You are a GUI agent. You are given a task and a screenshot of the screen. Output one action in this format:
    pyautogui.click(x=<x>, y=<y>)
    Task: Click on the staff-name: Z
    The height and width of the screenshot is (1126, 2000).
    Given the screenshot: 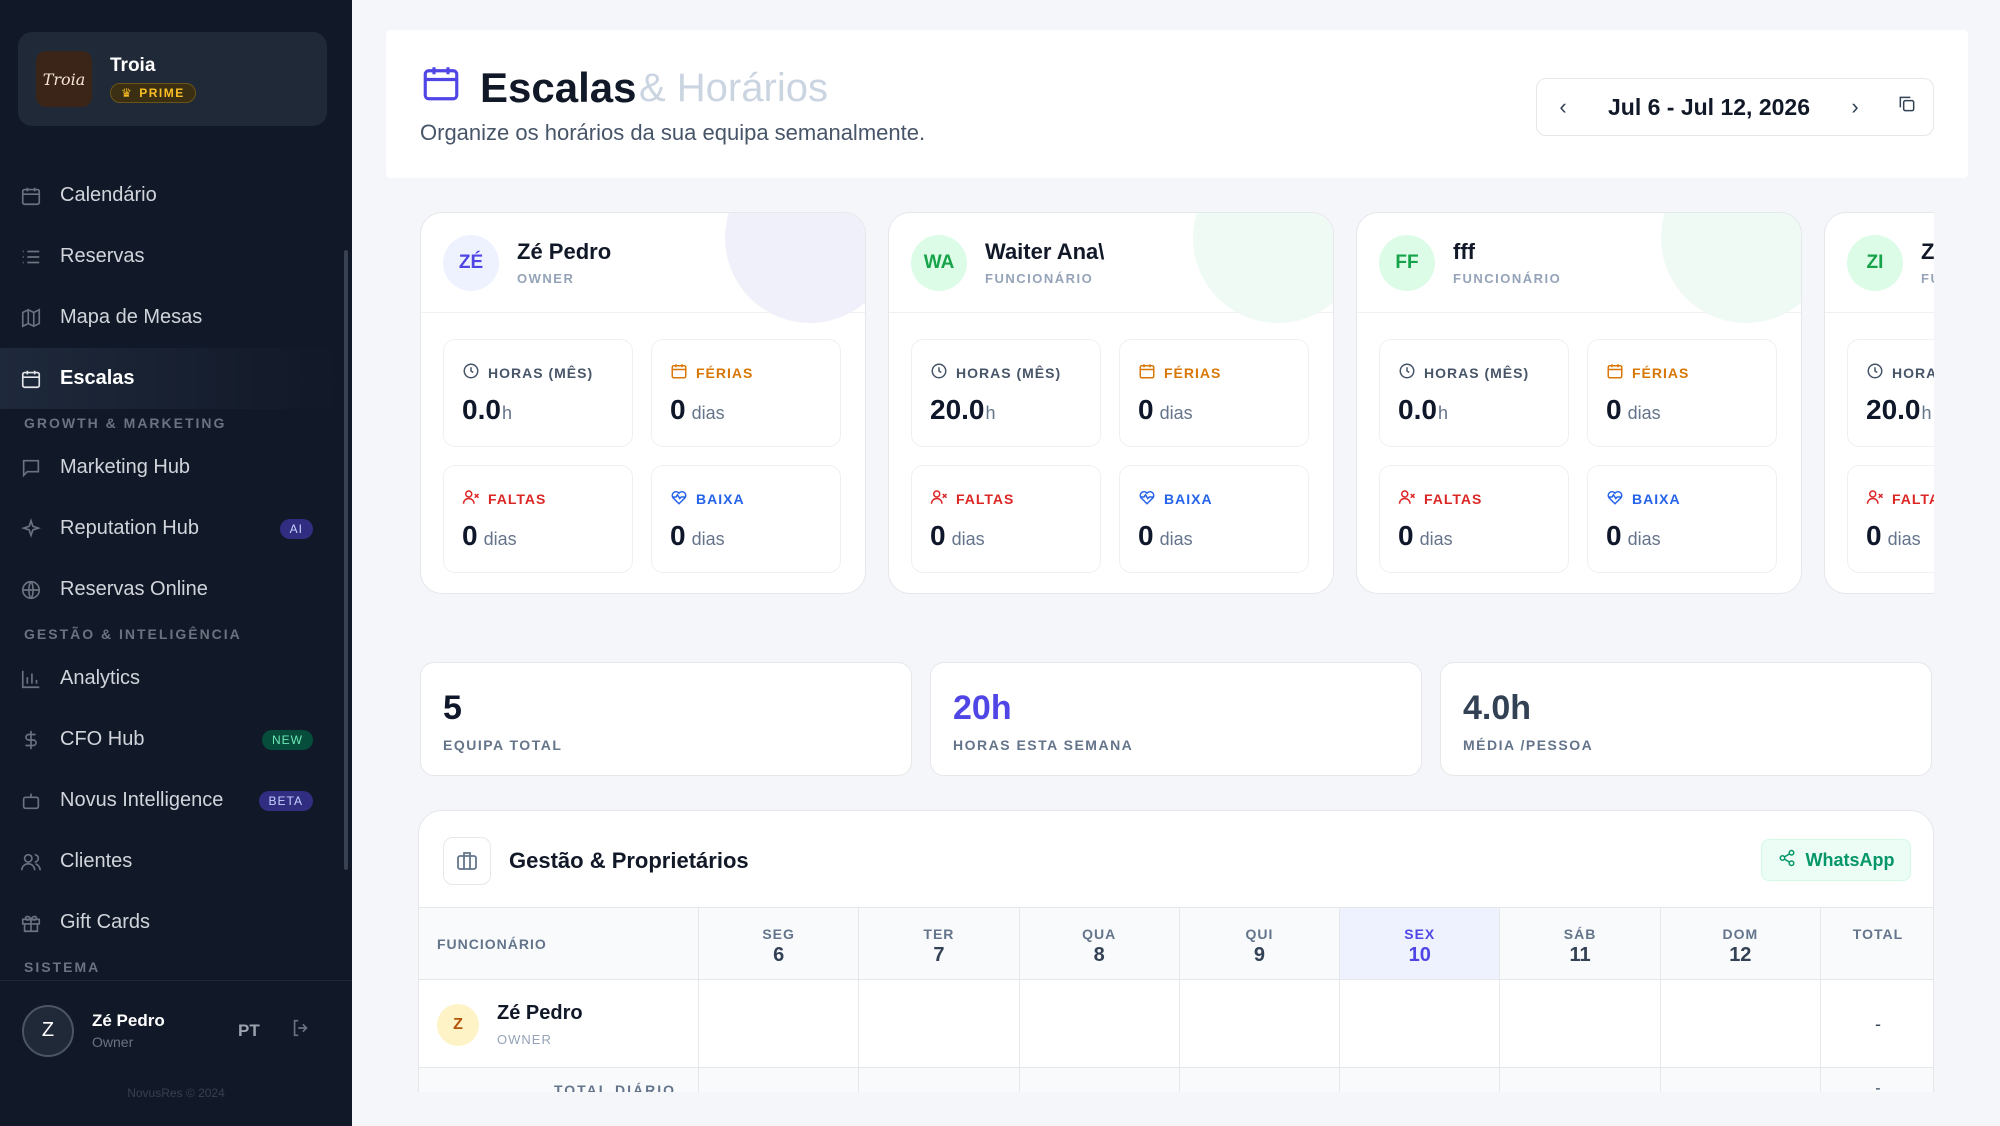 What is the action you would take?
    pyautogui.click(x=1927, y=251)
    